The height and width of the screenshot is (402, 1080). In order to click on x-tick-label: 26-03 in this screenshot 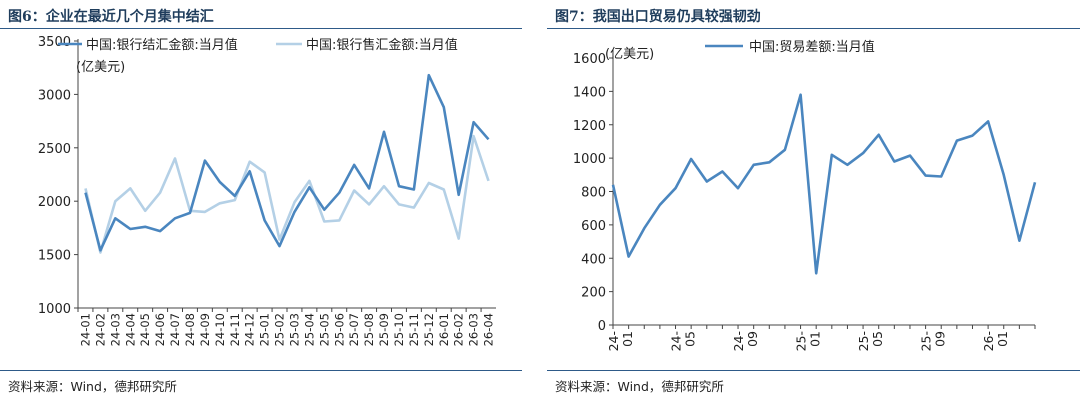, I will do `click(474, 329)`.